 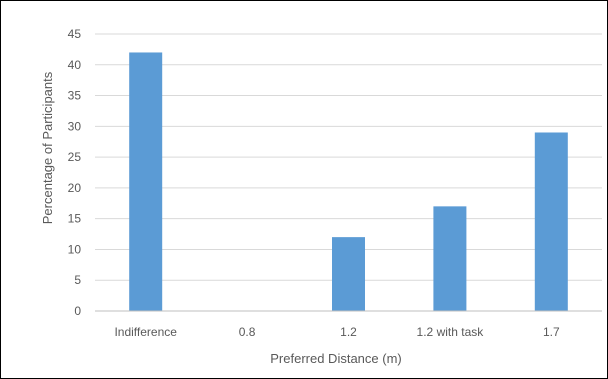 What do you see at coordinates (75, 96) in the screenshot?
I see `y-tick-label: 35` at bounding box center [75, 96].